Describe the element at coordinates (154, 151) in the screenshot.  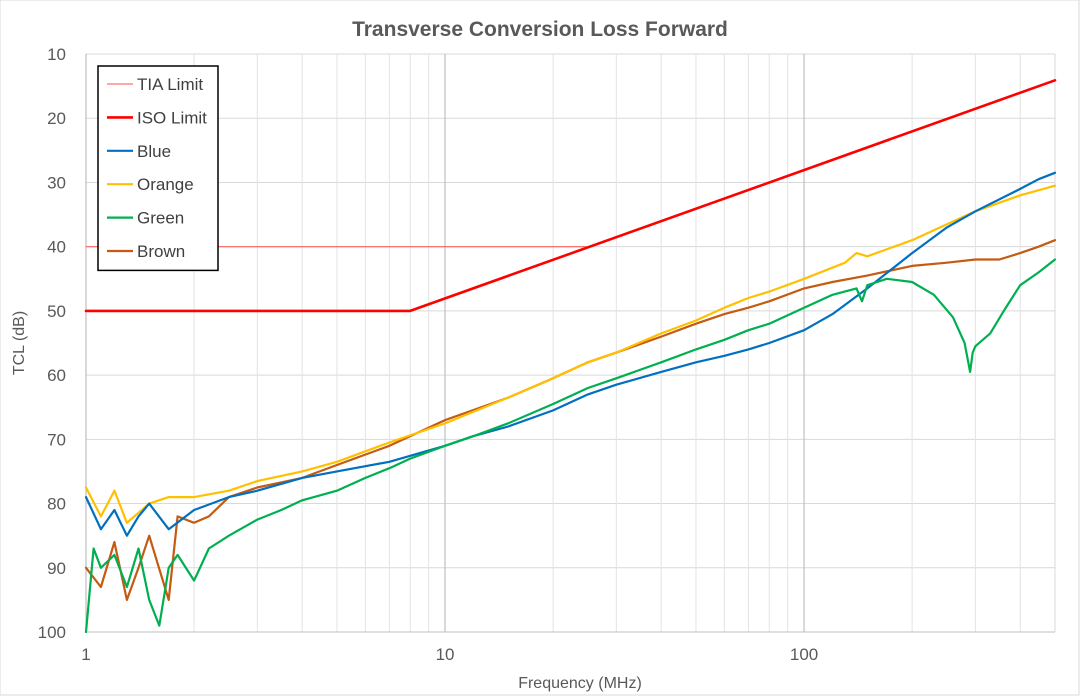
I see `legend-entry-label: Blue` at that location.